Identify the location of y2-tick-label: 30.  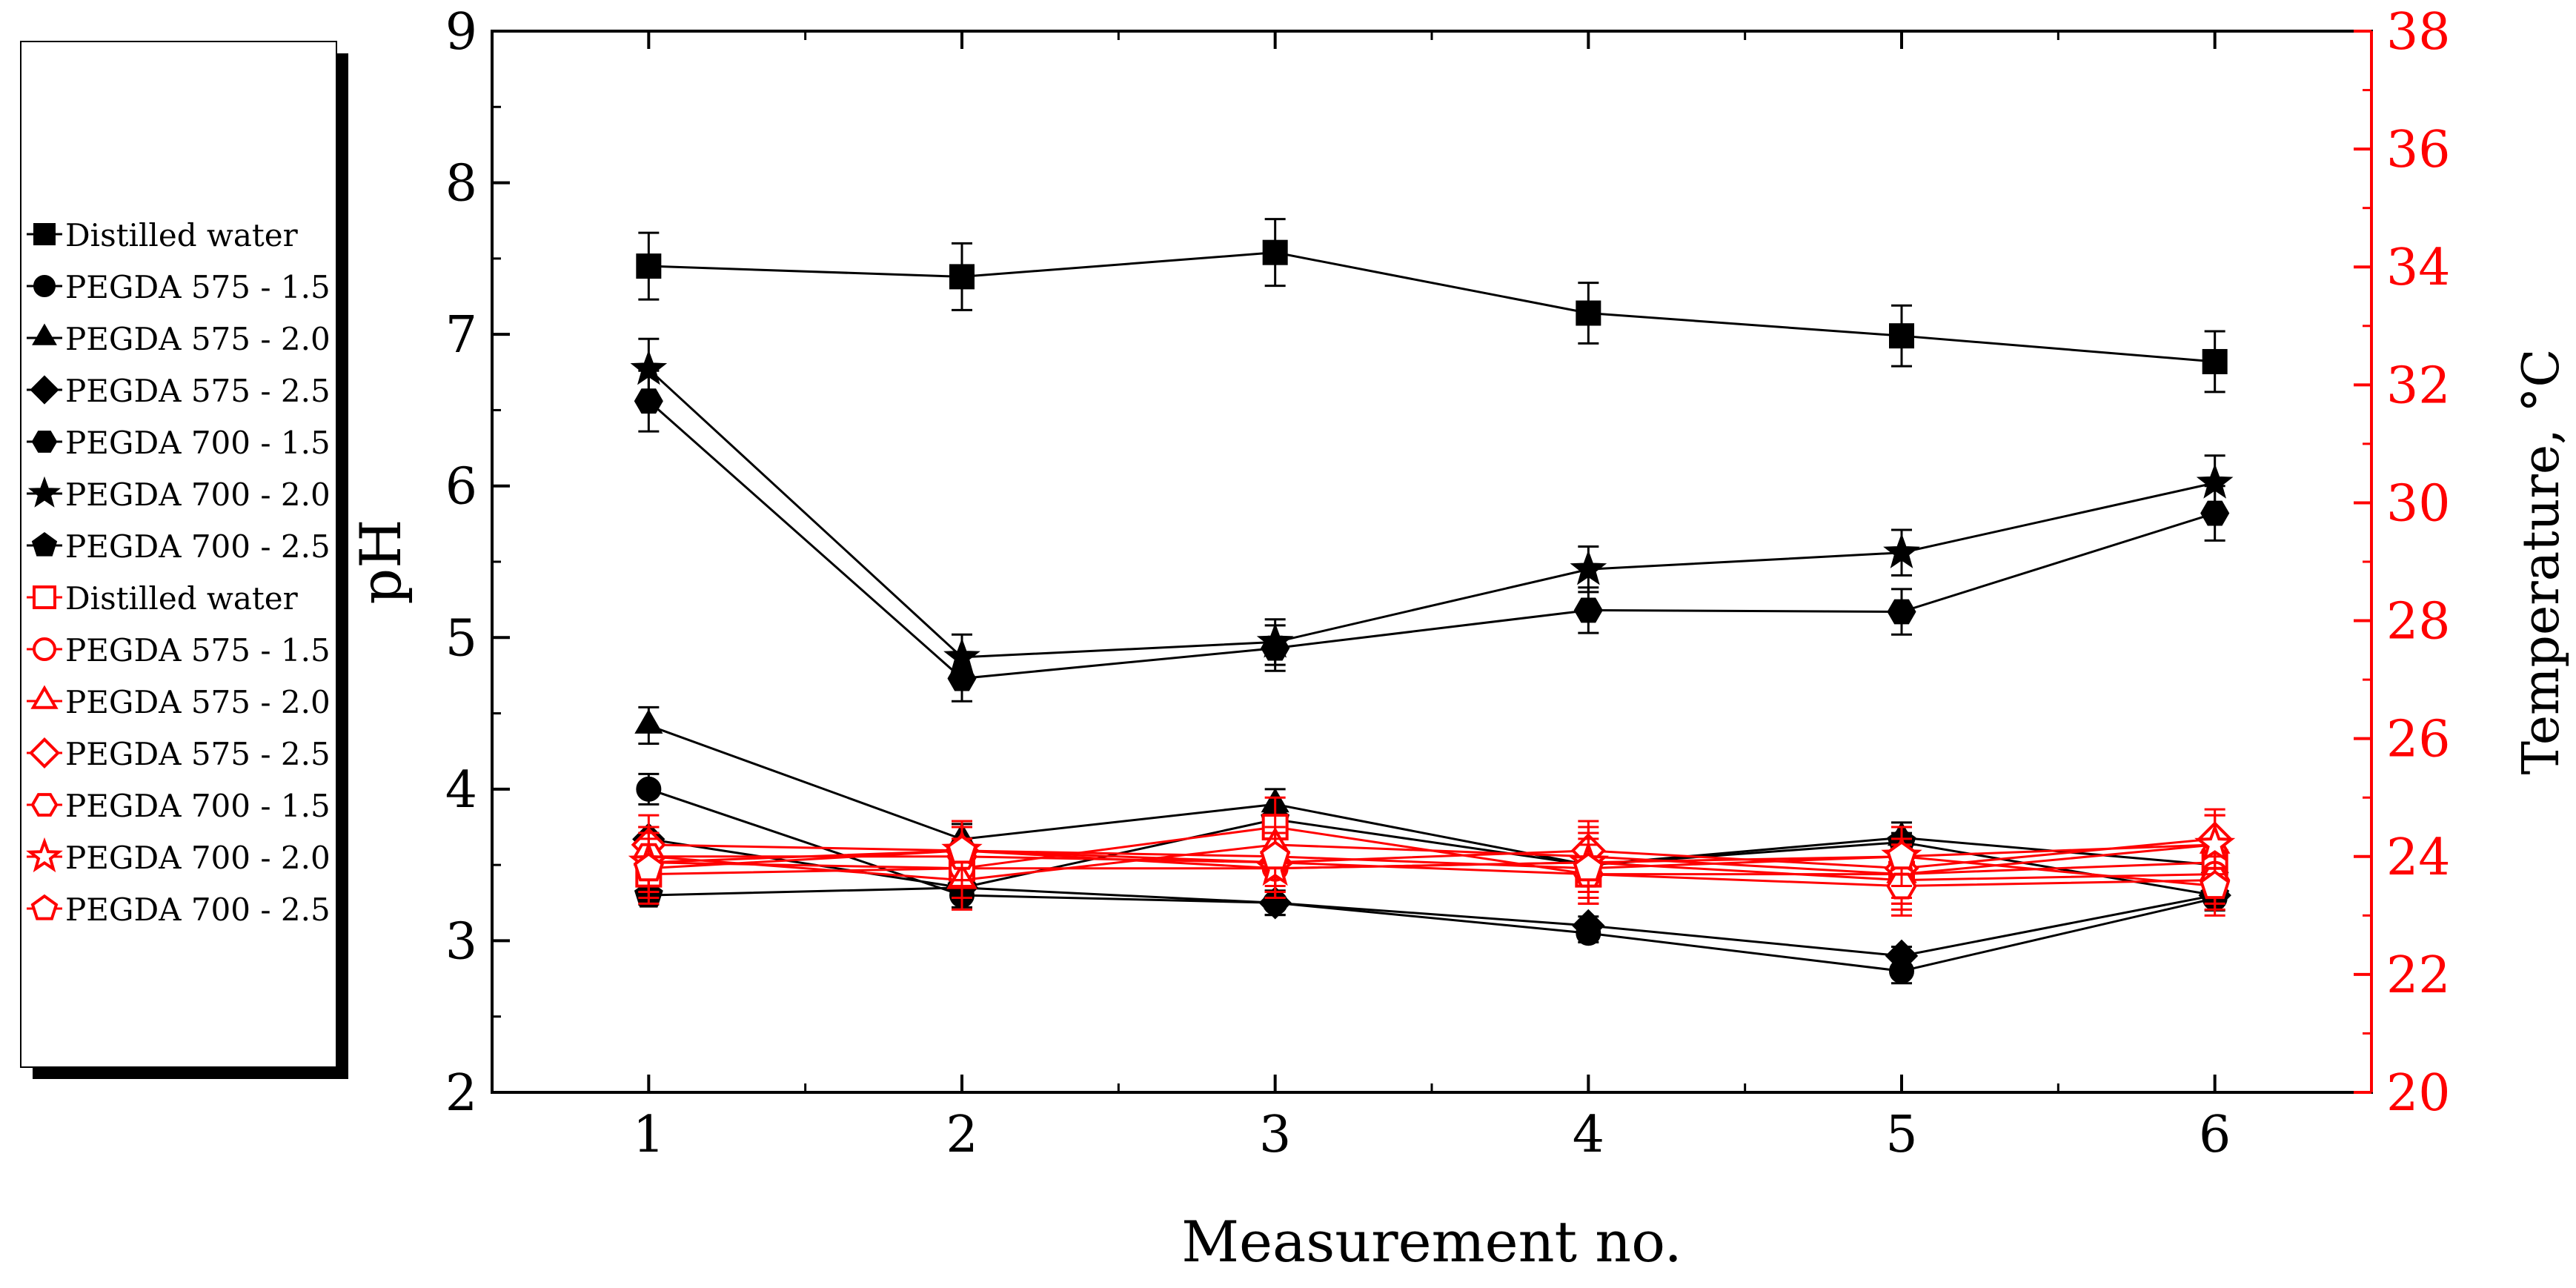
(2418, 503).